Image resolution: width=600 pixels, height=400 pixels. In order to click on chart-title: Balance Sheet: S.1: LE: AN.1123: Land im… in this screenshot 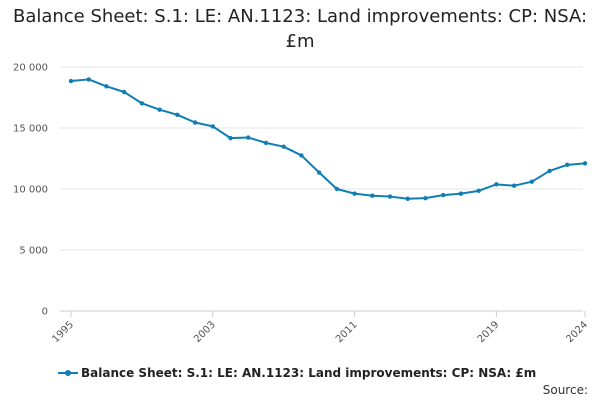, I will do `click(300, 29)`.